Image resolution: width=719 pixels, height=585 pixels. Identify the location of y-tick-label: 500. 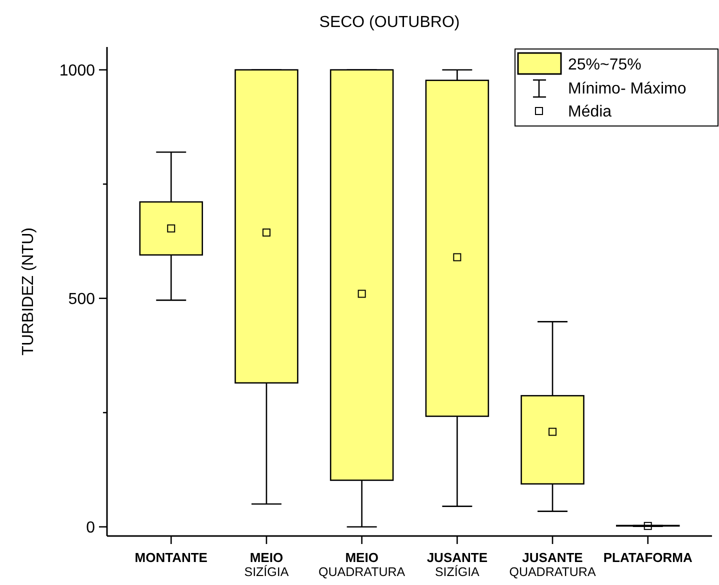
(82, 299).